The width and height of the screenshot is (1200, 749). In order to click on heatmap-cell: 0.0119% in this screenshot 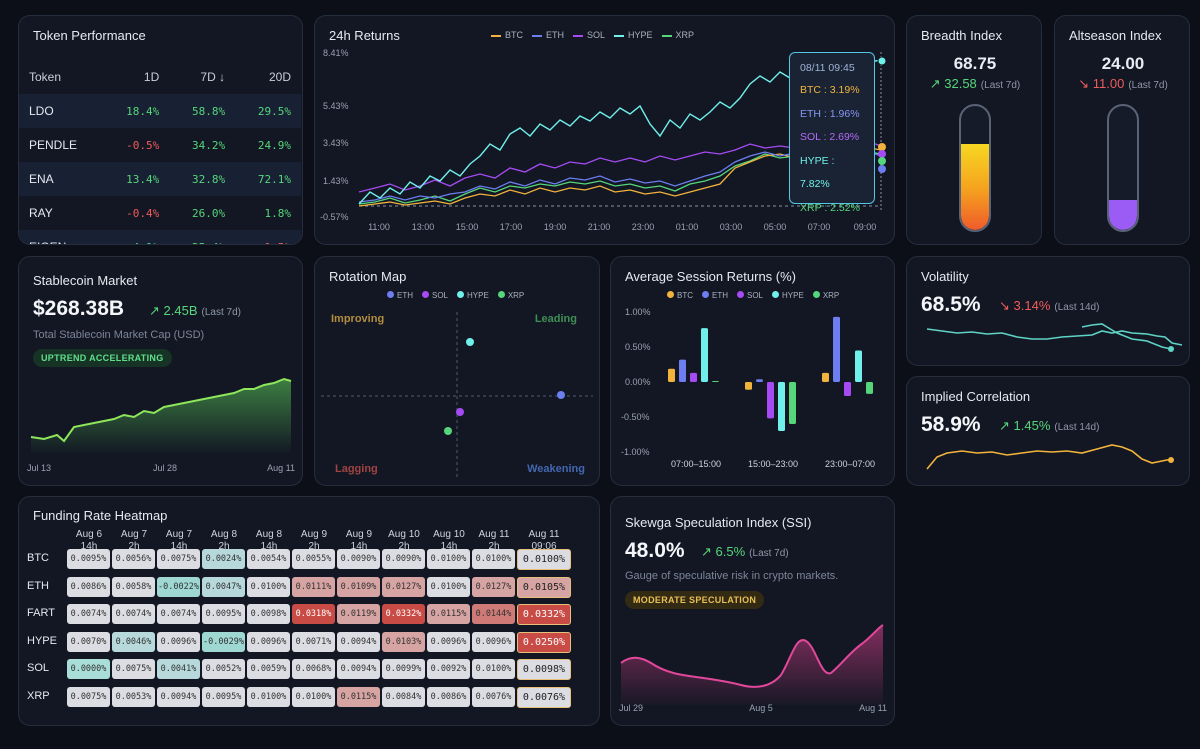, I will do `click(358, 614)`.